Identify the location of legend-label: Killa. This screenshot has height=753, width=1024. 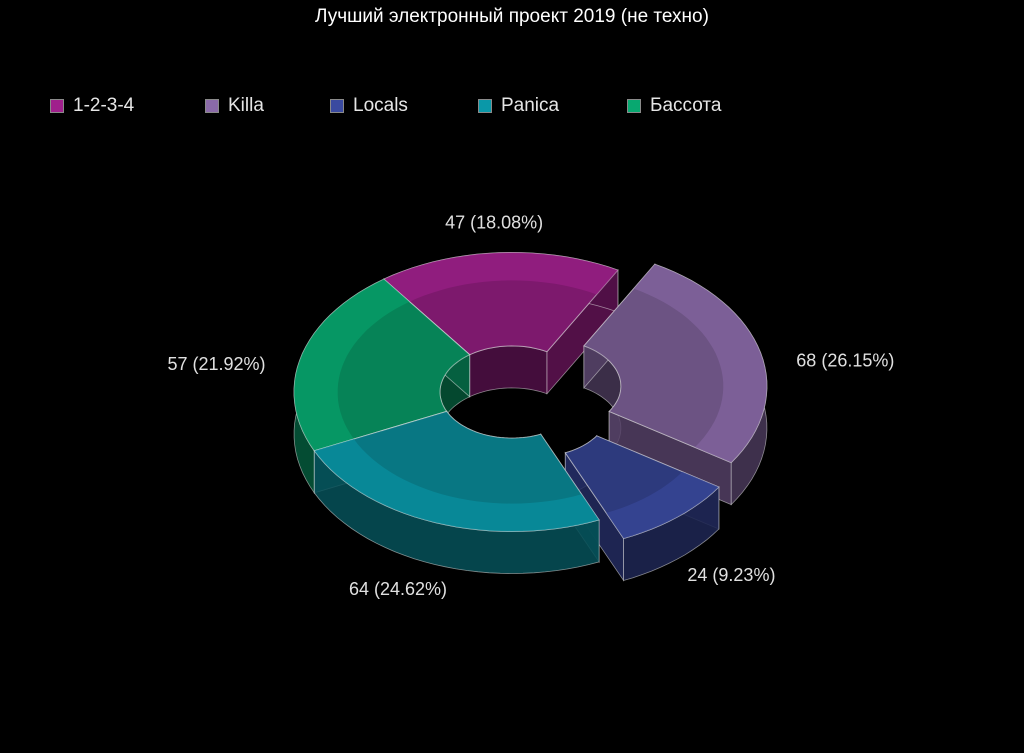
(246, 105).